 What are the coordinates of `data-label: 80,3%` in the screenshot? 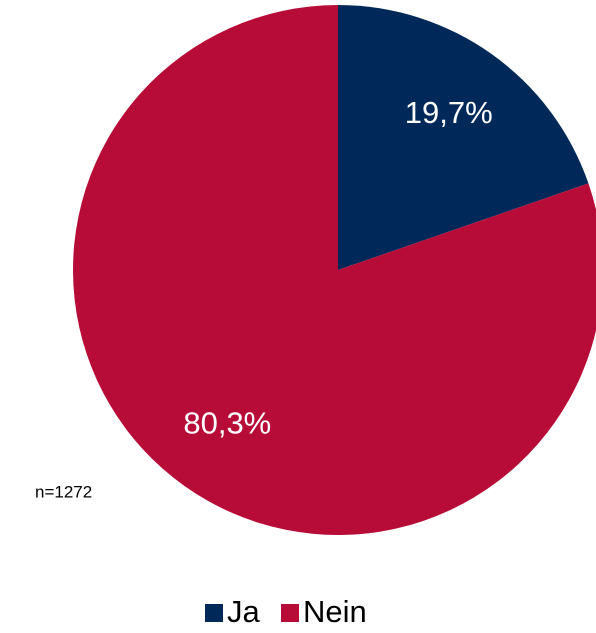 It's located at (227, 423).